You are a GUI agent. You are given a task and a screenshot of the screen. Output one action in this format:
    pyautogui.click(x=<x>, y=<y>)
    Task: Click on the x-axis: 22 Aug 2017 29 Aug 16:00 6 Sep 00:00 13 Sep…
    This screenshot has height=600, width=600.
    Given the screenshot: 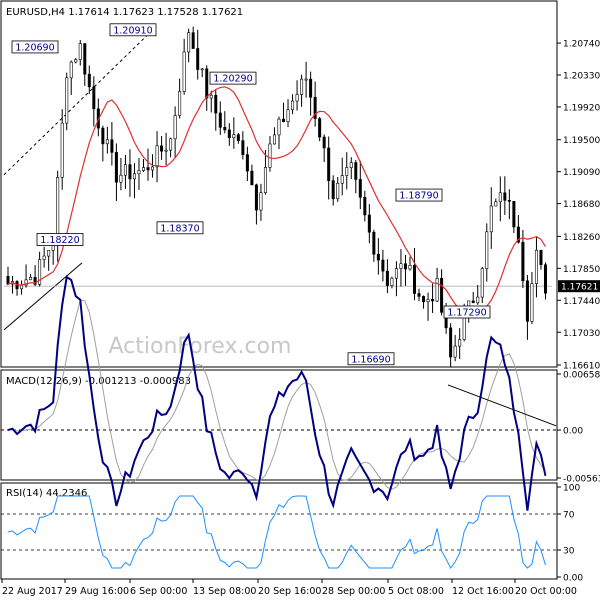 What is the action you would take?
    pyautogui.click(x=289, y=588)
    